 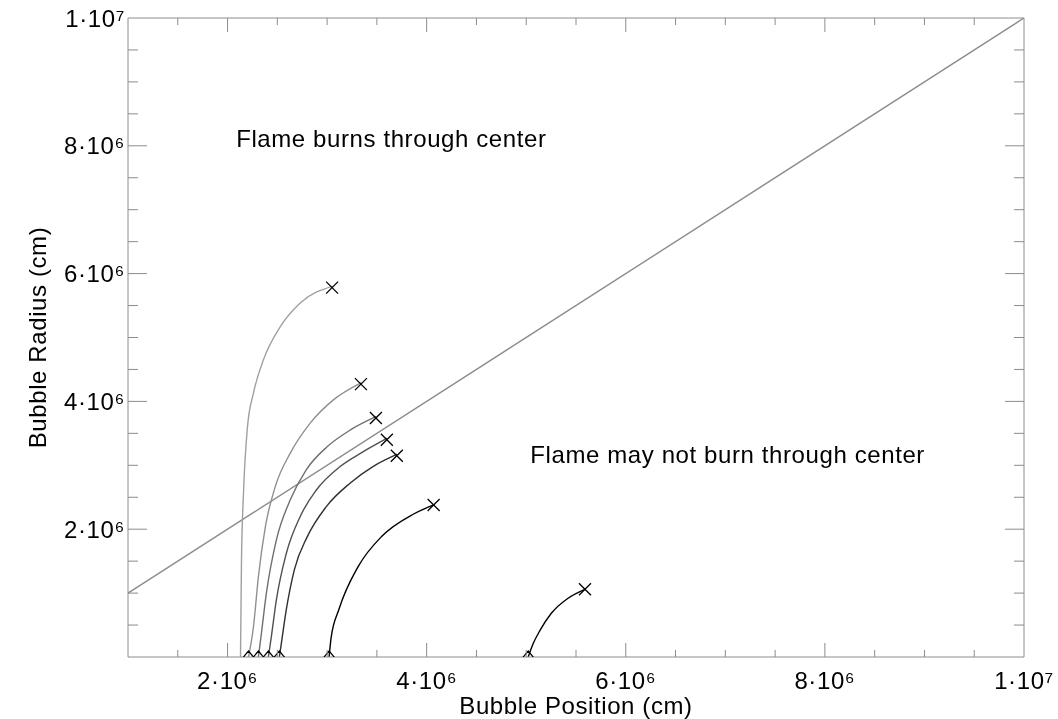 I want to click on x-tick-label: 6·10⁶, so click(x=626, y=680).